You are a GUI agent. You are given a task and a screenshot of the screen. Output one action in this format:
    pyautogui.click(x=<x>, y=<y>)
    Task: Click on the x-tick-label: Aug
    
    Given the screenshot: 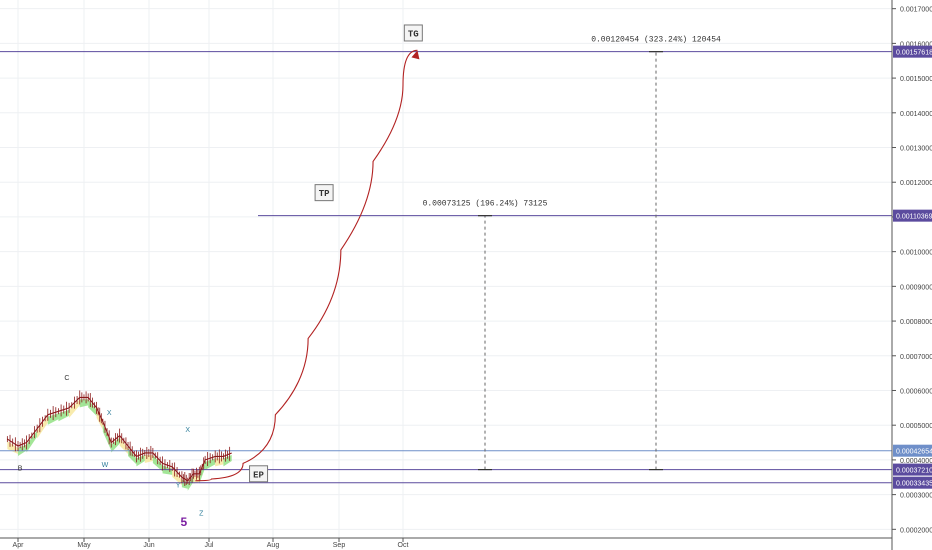 What is the action you would take?
    pyautogui.click(x=273, y=545)
    